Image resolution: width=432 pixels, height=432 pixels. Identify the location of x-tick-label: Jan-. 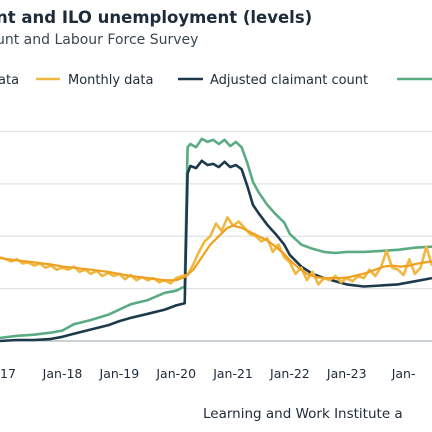
(403, 373).